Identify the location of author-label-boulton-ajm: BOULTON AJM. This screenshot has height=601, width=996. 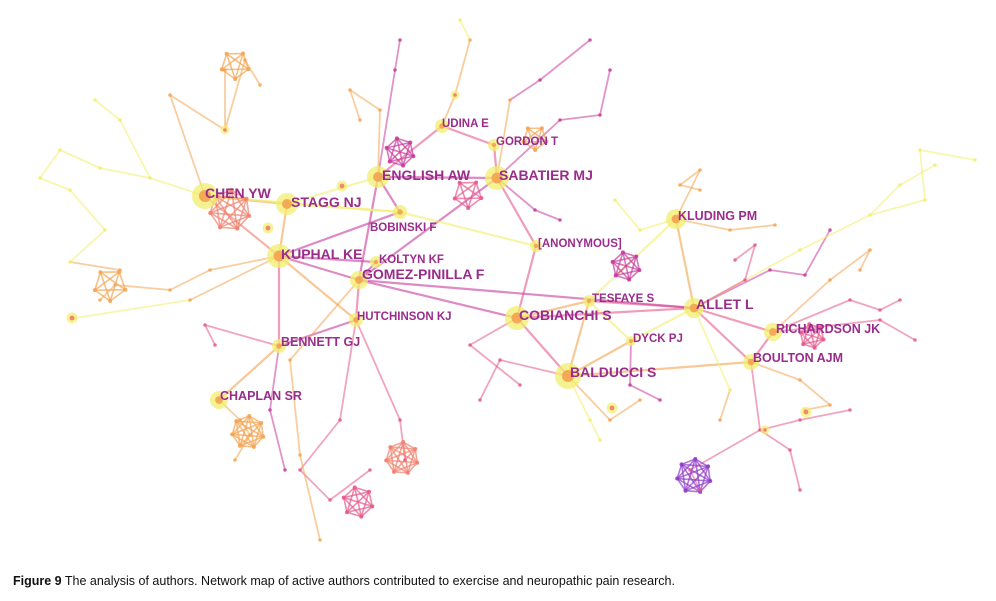
(798, 358).